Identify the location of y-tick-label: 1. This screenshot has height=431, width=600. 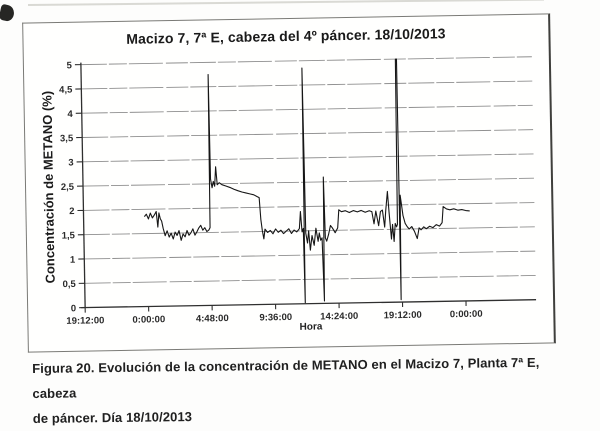
(73, 260).